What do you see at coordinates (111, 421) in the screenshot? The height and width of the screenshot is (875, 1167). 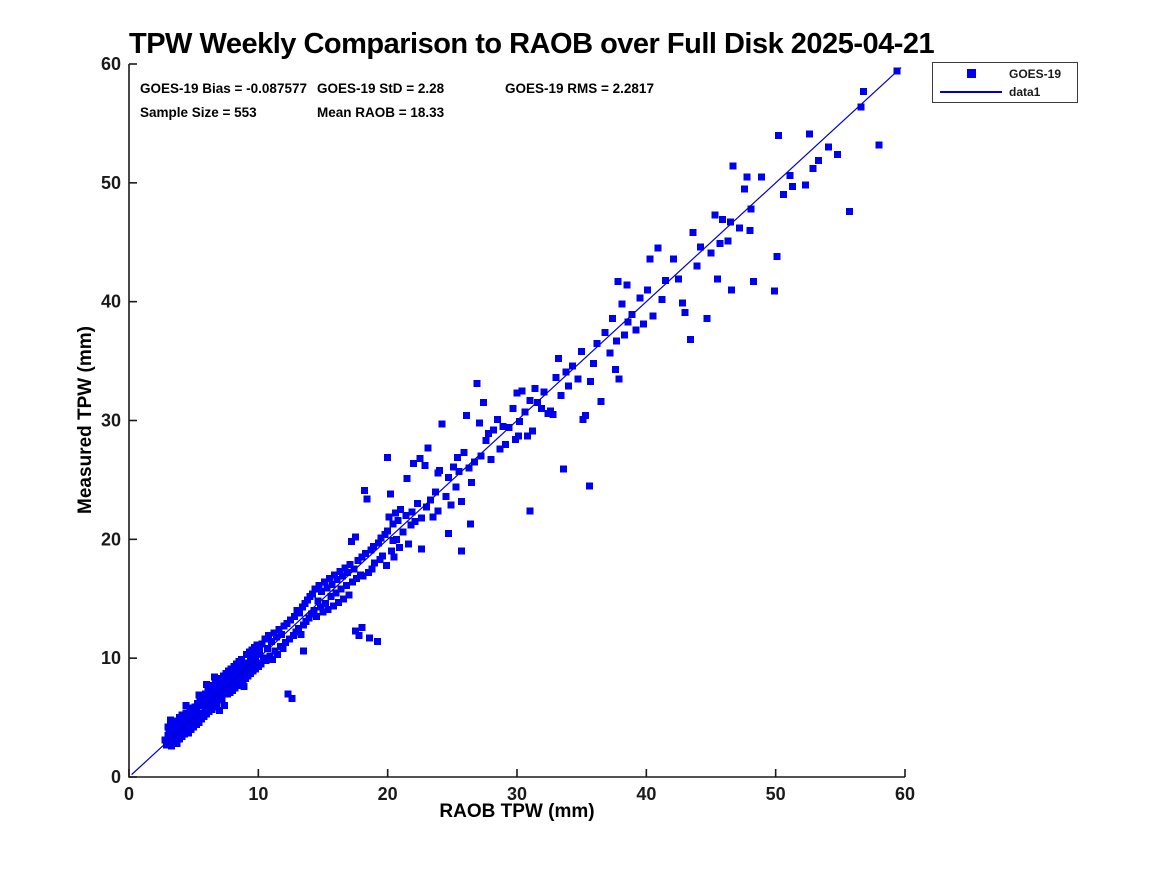 I see `y-tick-label: 30` at bounding box center [111, 421].